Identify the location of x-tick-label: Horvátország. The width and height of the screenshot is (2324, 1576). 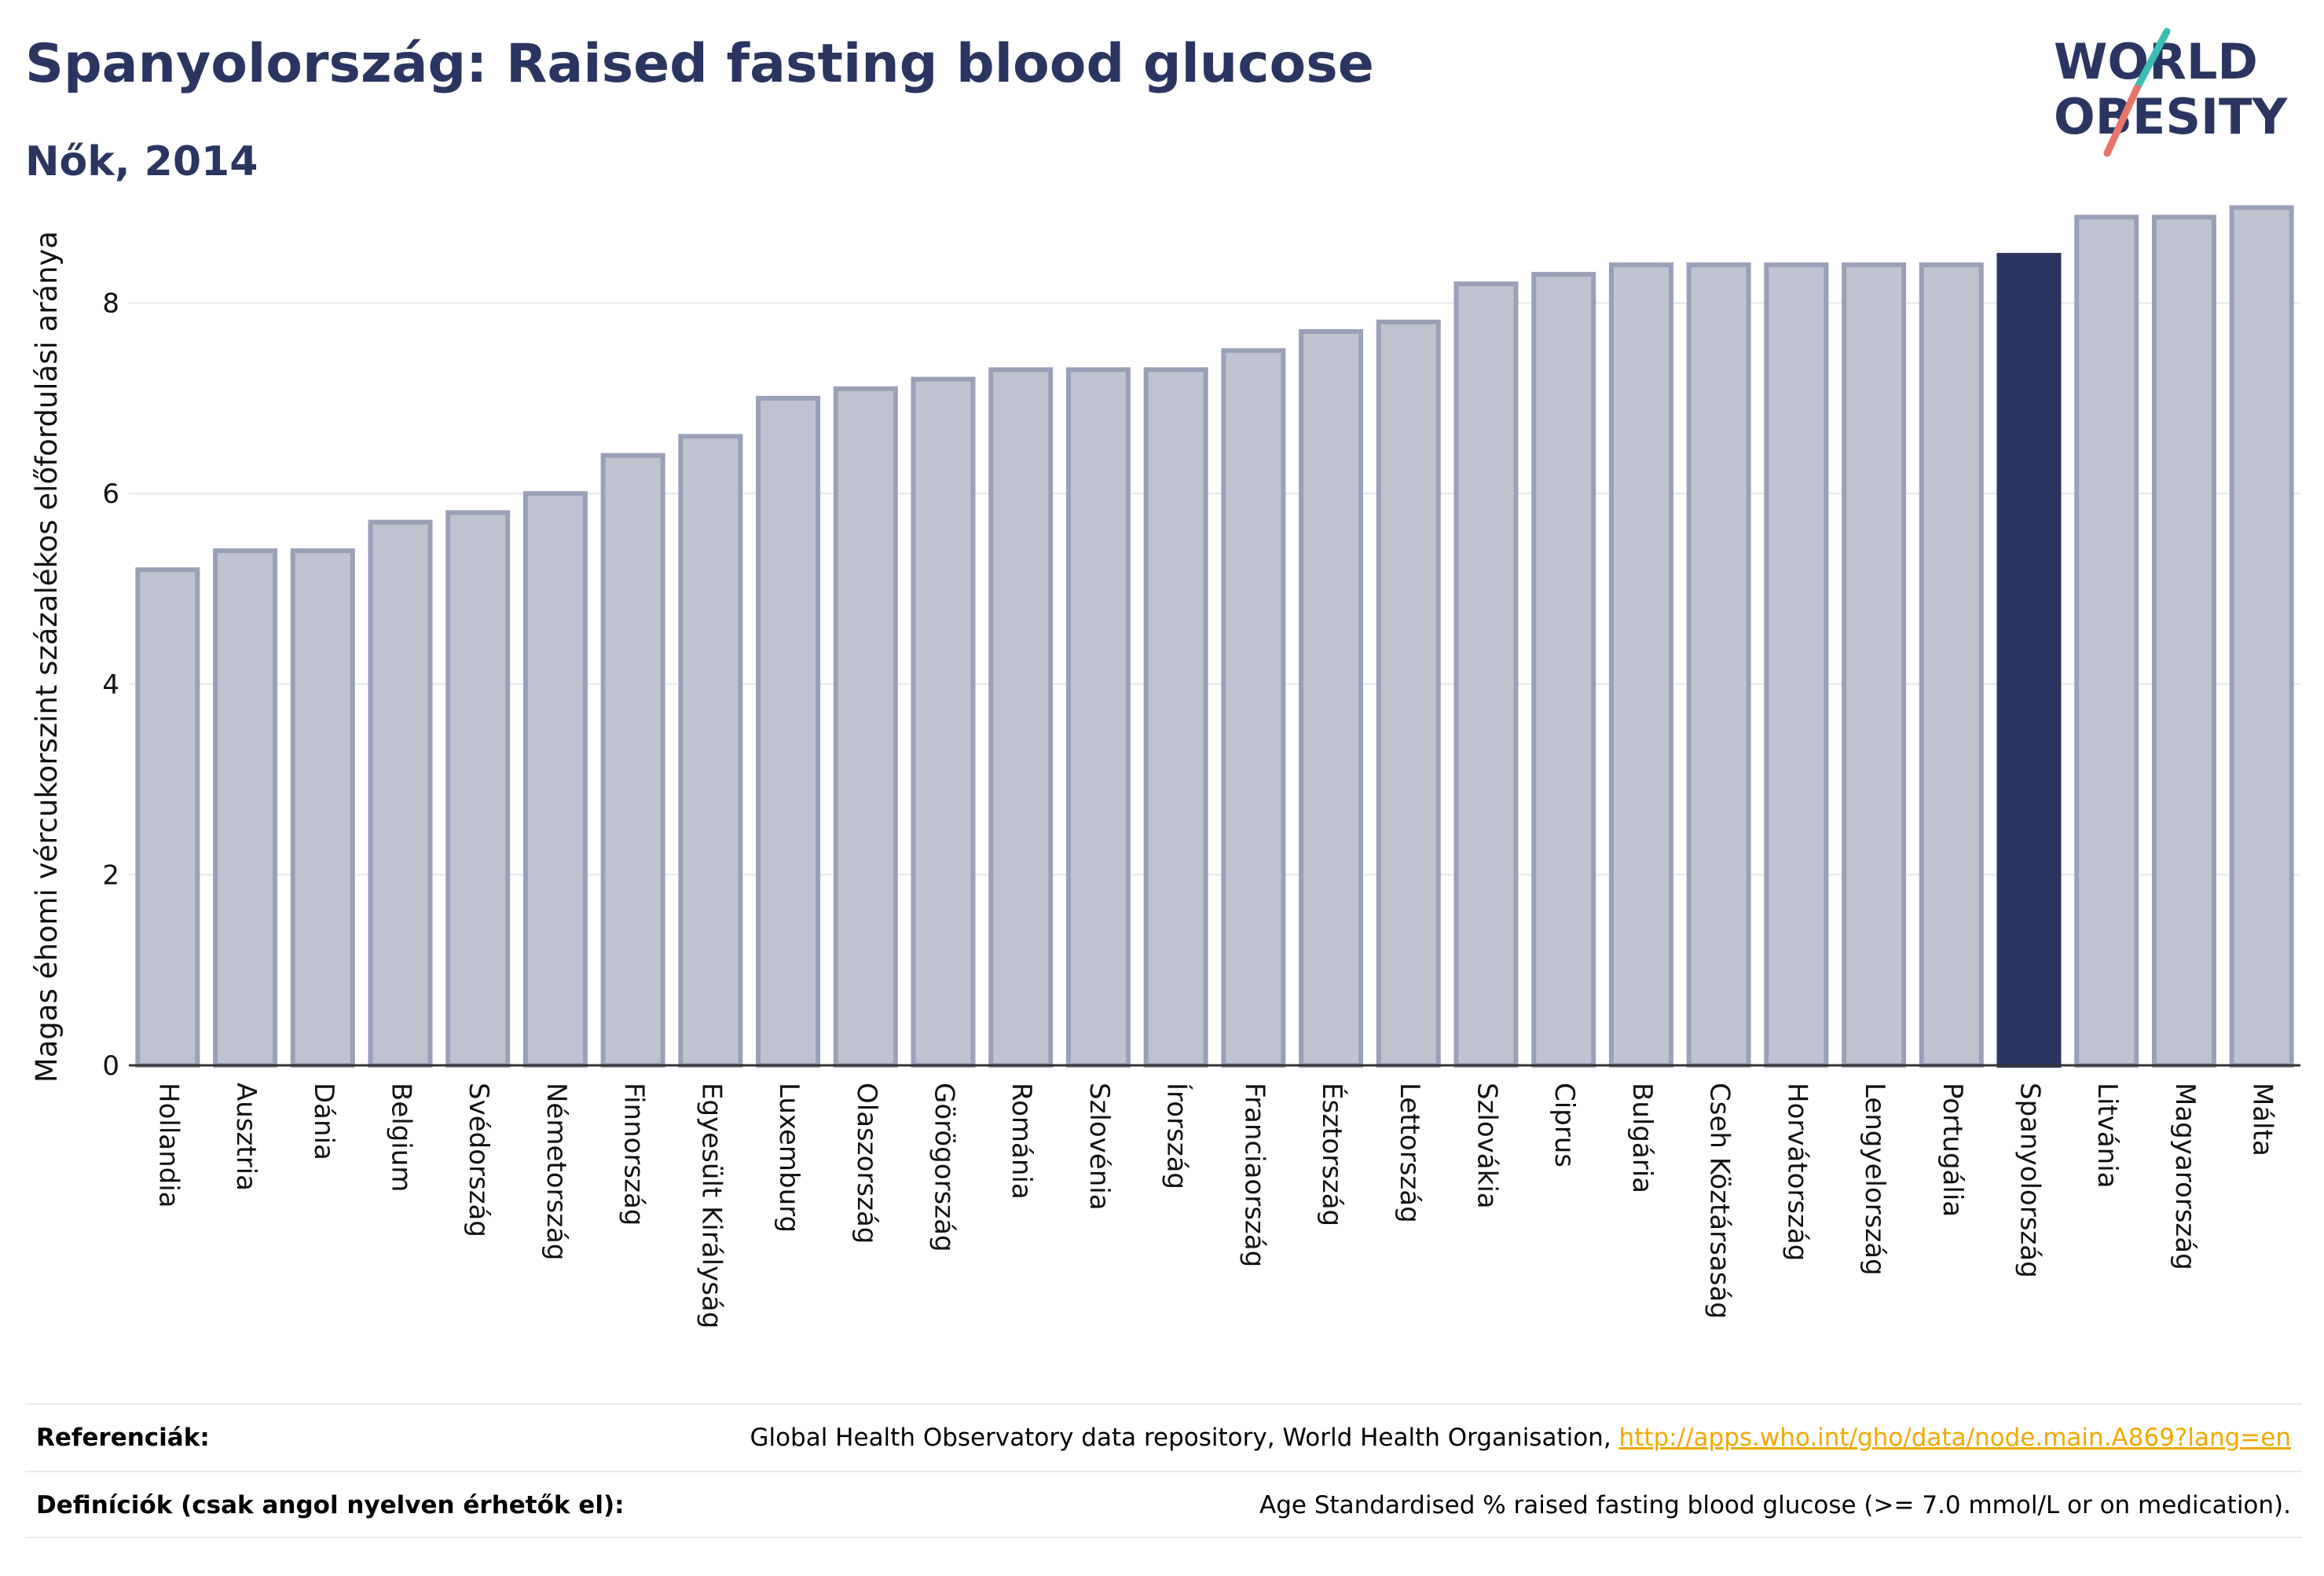
(1797, 1172).